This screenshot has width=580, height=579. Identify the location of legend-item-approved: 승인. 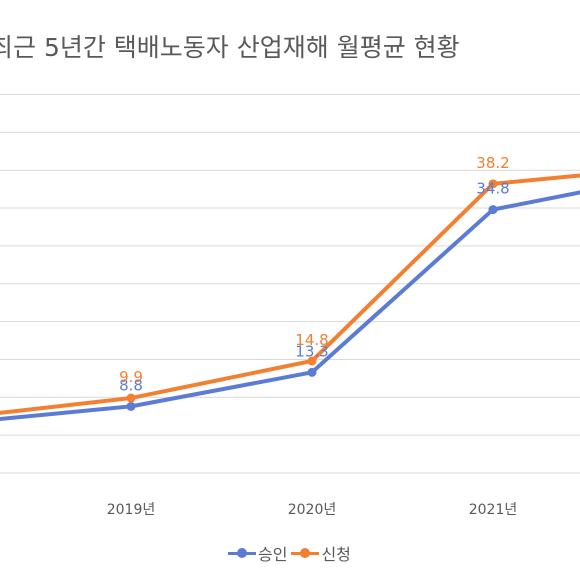
(257, 553).